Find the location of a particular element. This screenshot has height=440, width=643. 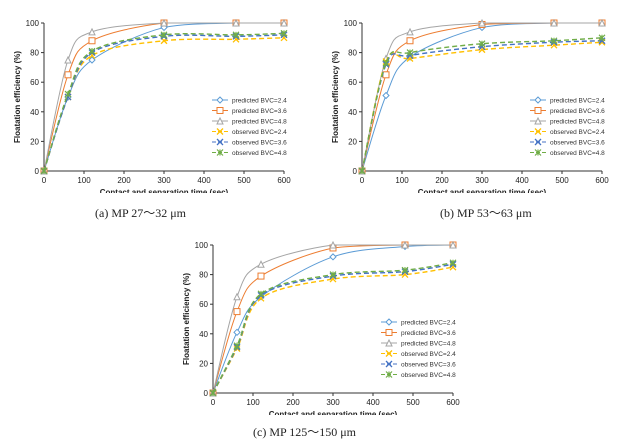

series-line is located at coordinates (333, 328).